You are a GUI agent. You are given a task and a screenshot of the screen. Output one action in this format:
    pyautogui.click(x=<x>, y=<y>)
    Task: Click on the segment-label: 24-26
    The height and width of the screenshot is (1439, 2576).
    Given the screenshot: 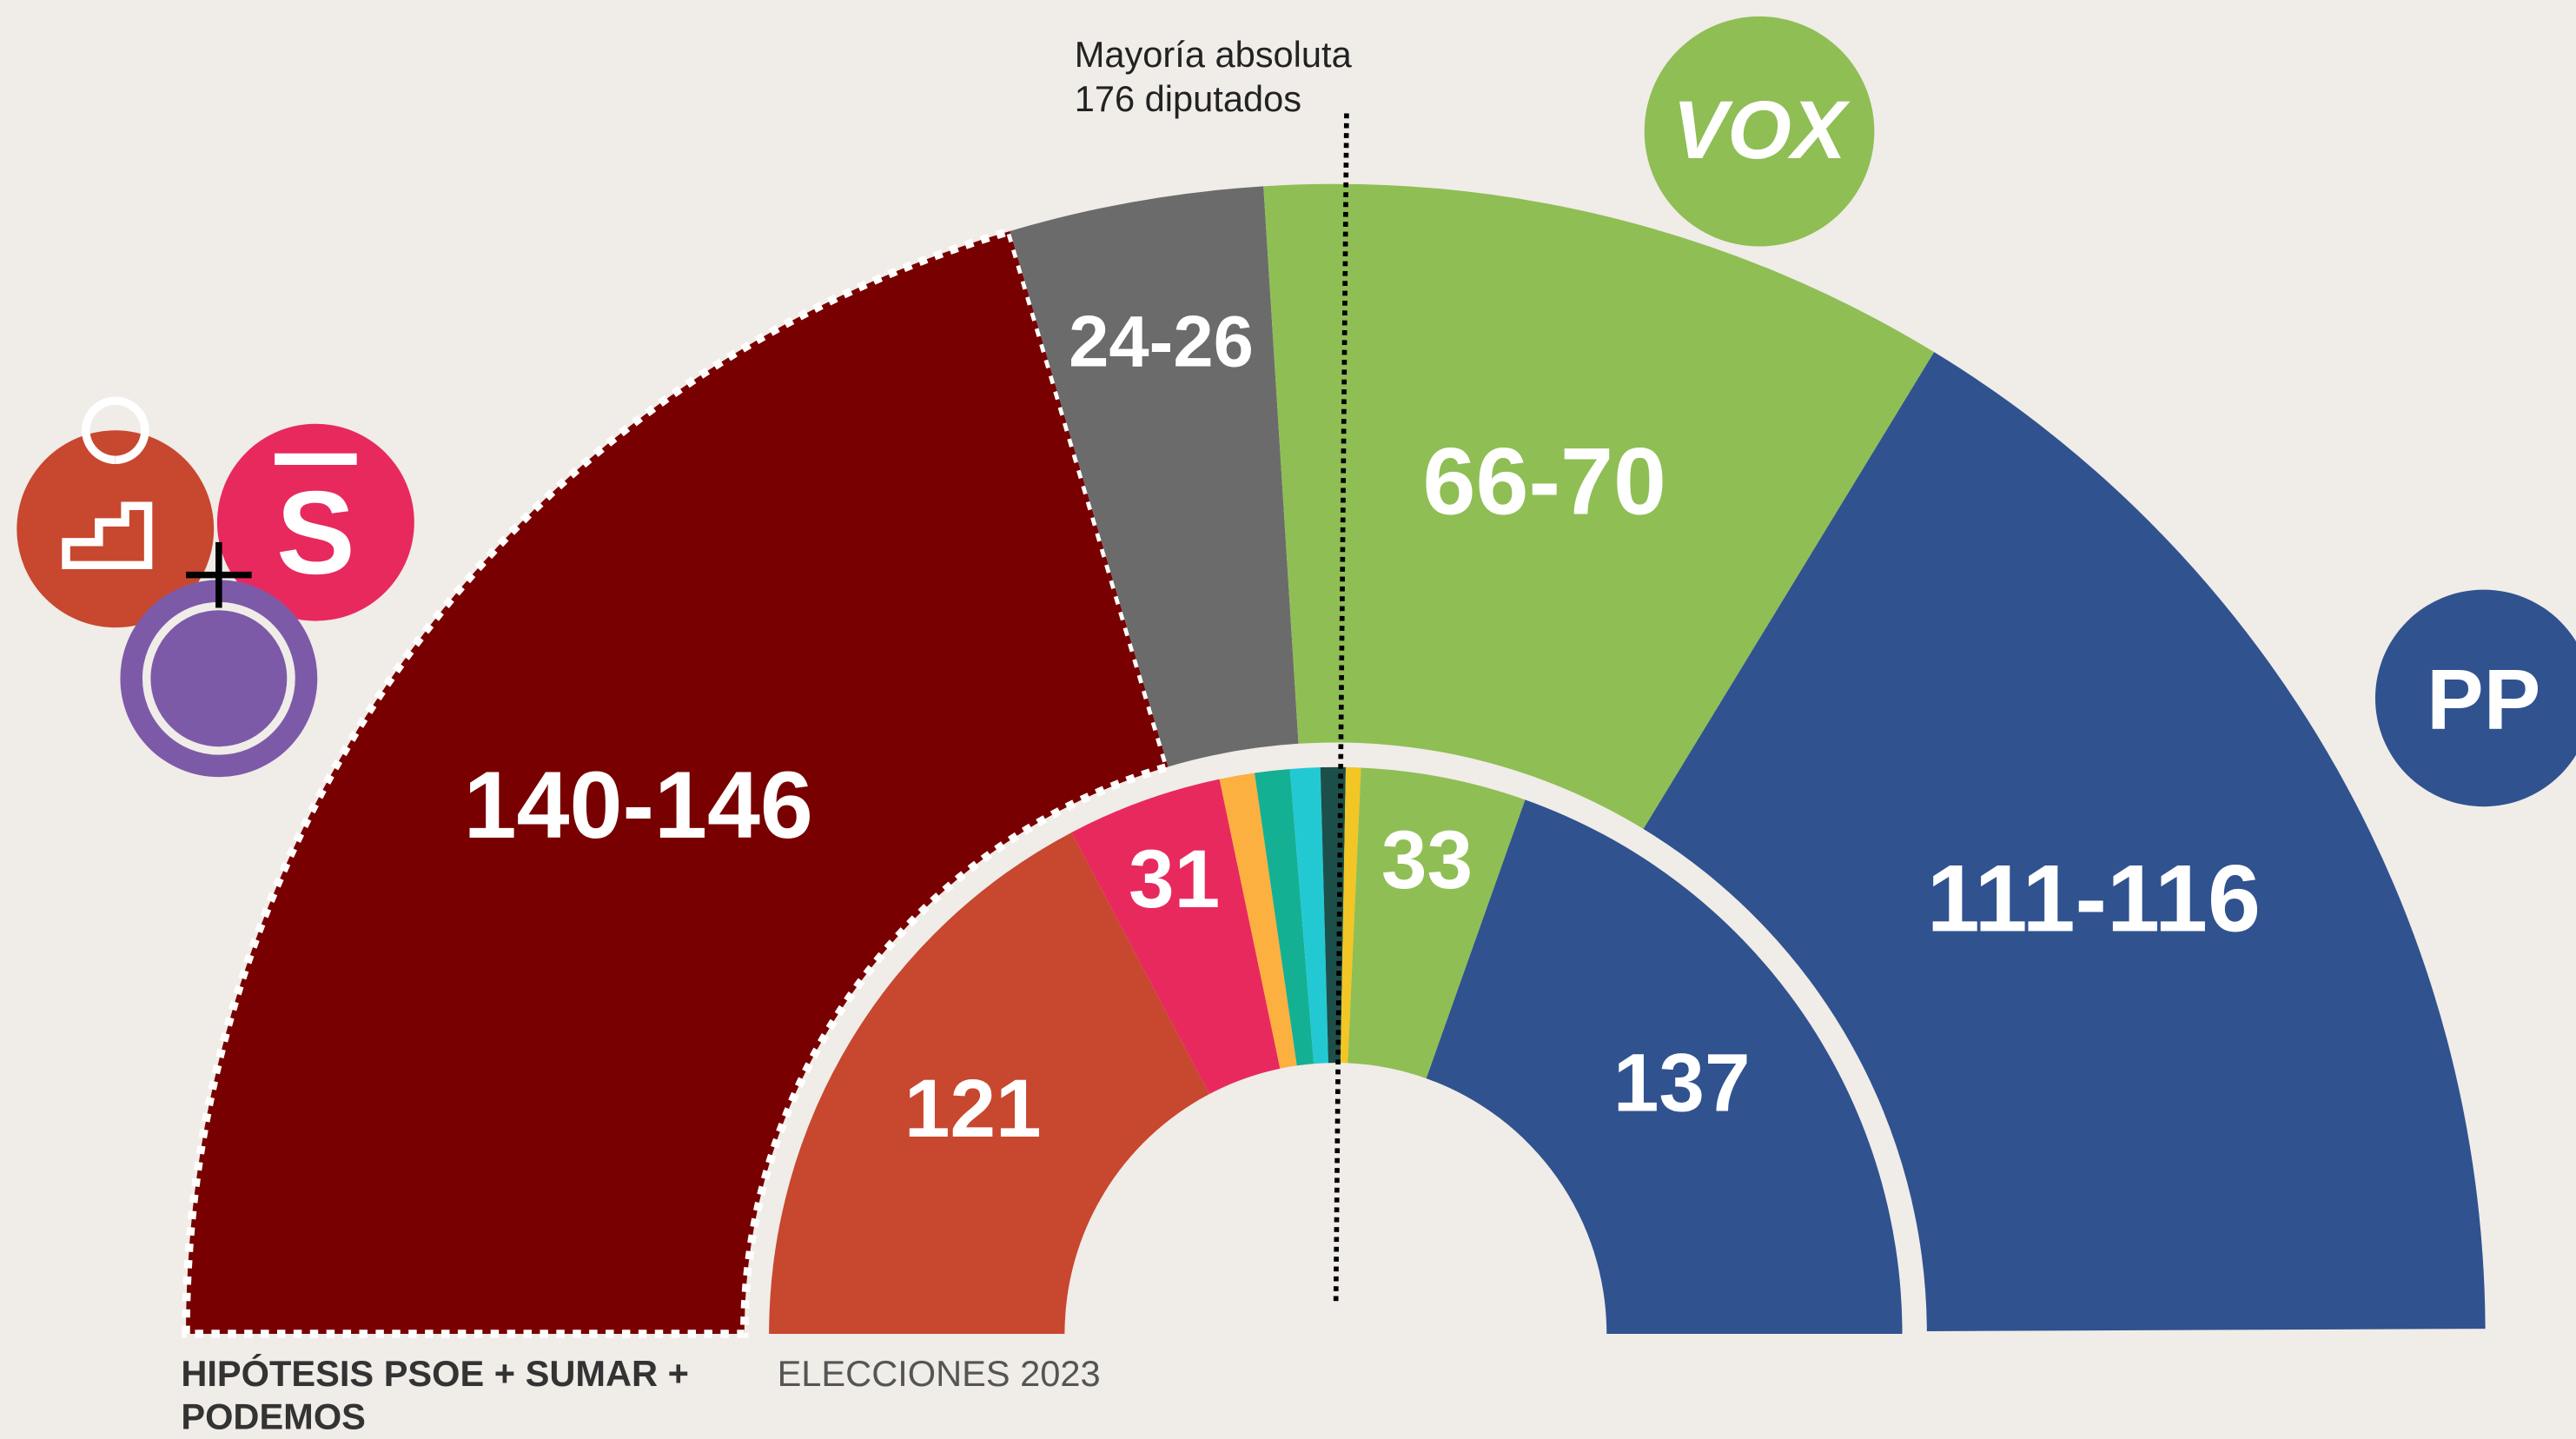 What is the action you would take?
    pyautogui.click(x=1161, y=341)
    